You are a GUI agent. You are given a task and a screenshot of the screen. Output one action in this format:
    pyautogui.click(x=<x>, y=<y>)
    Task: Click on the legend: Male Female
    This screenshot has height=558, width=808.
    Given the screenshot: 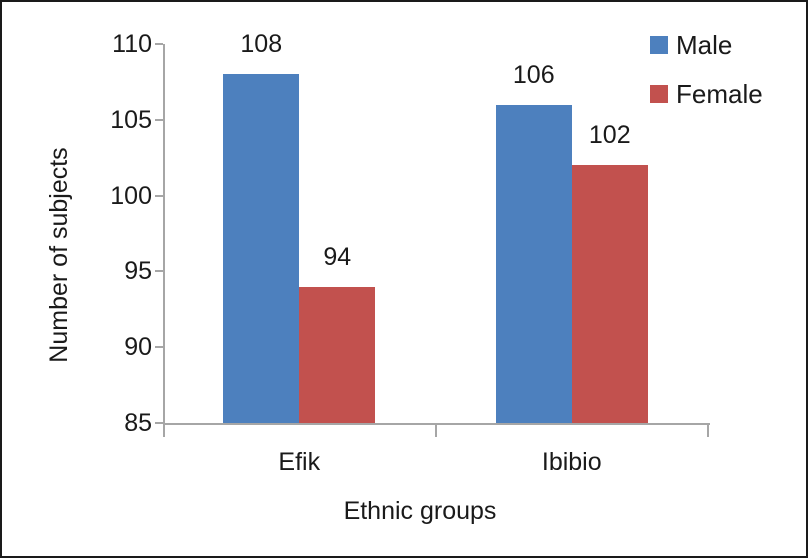 What is the action you would take?
    pyautogui.click(x=706, y=80)
    